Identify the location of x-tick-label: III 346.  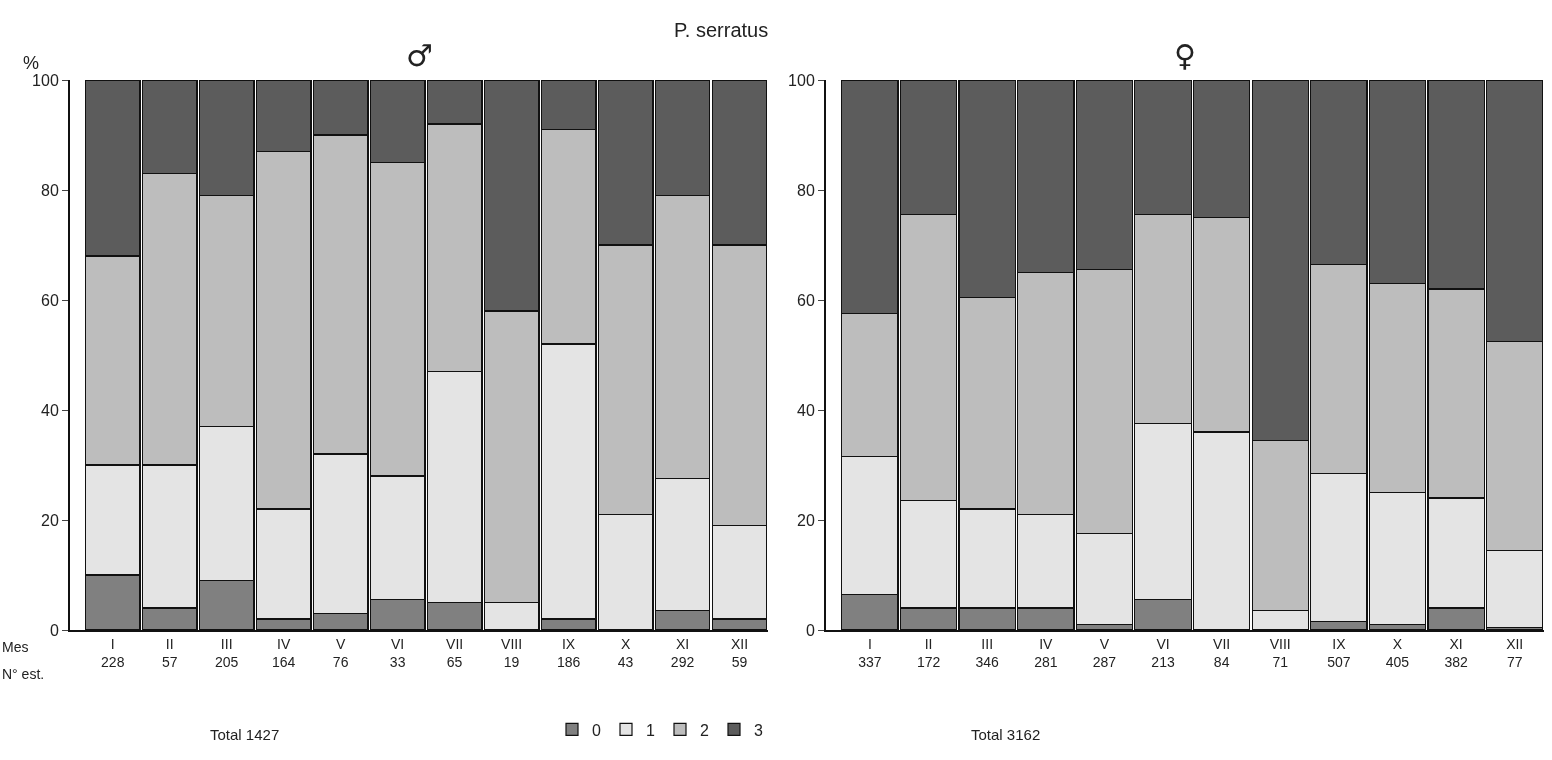
(987, 652).